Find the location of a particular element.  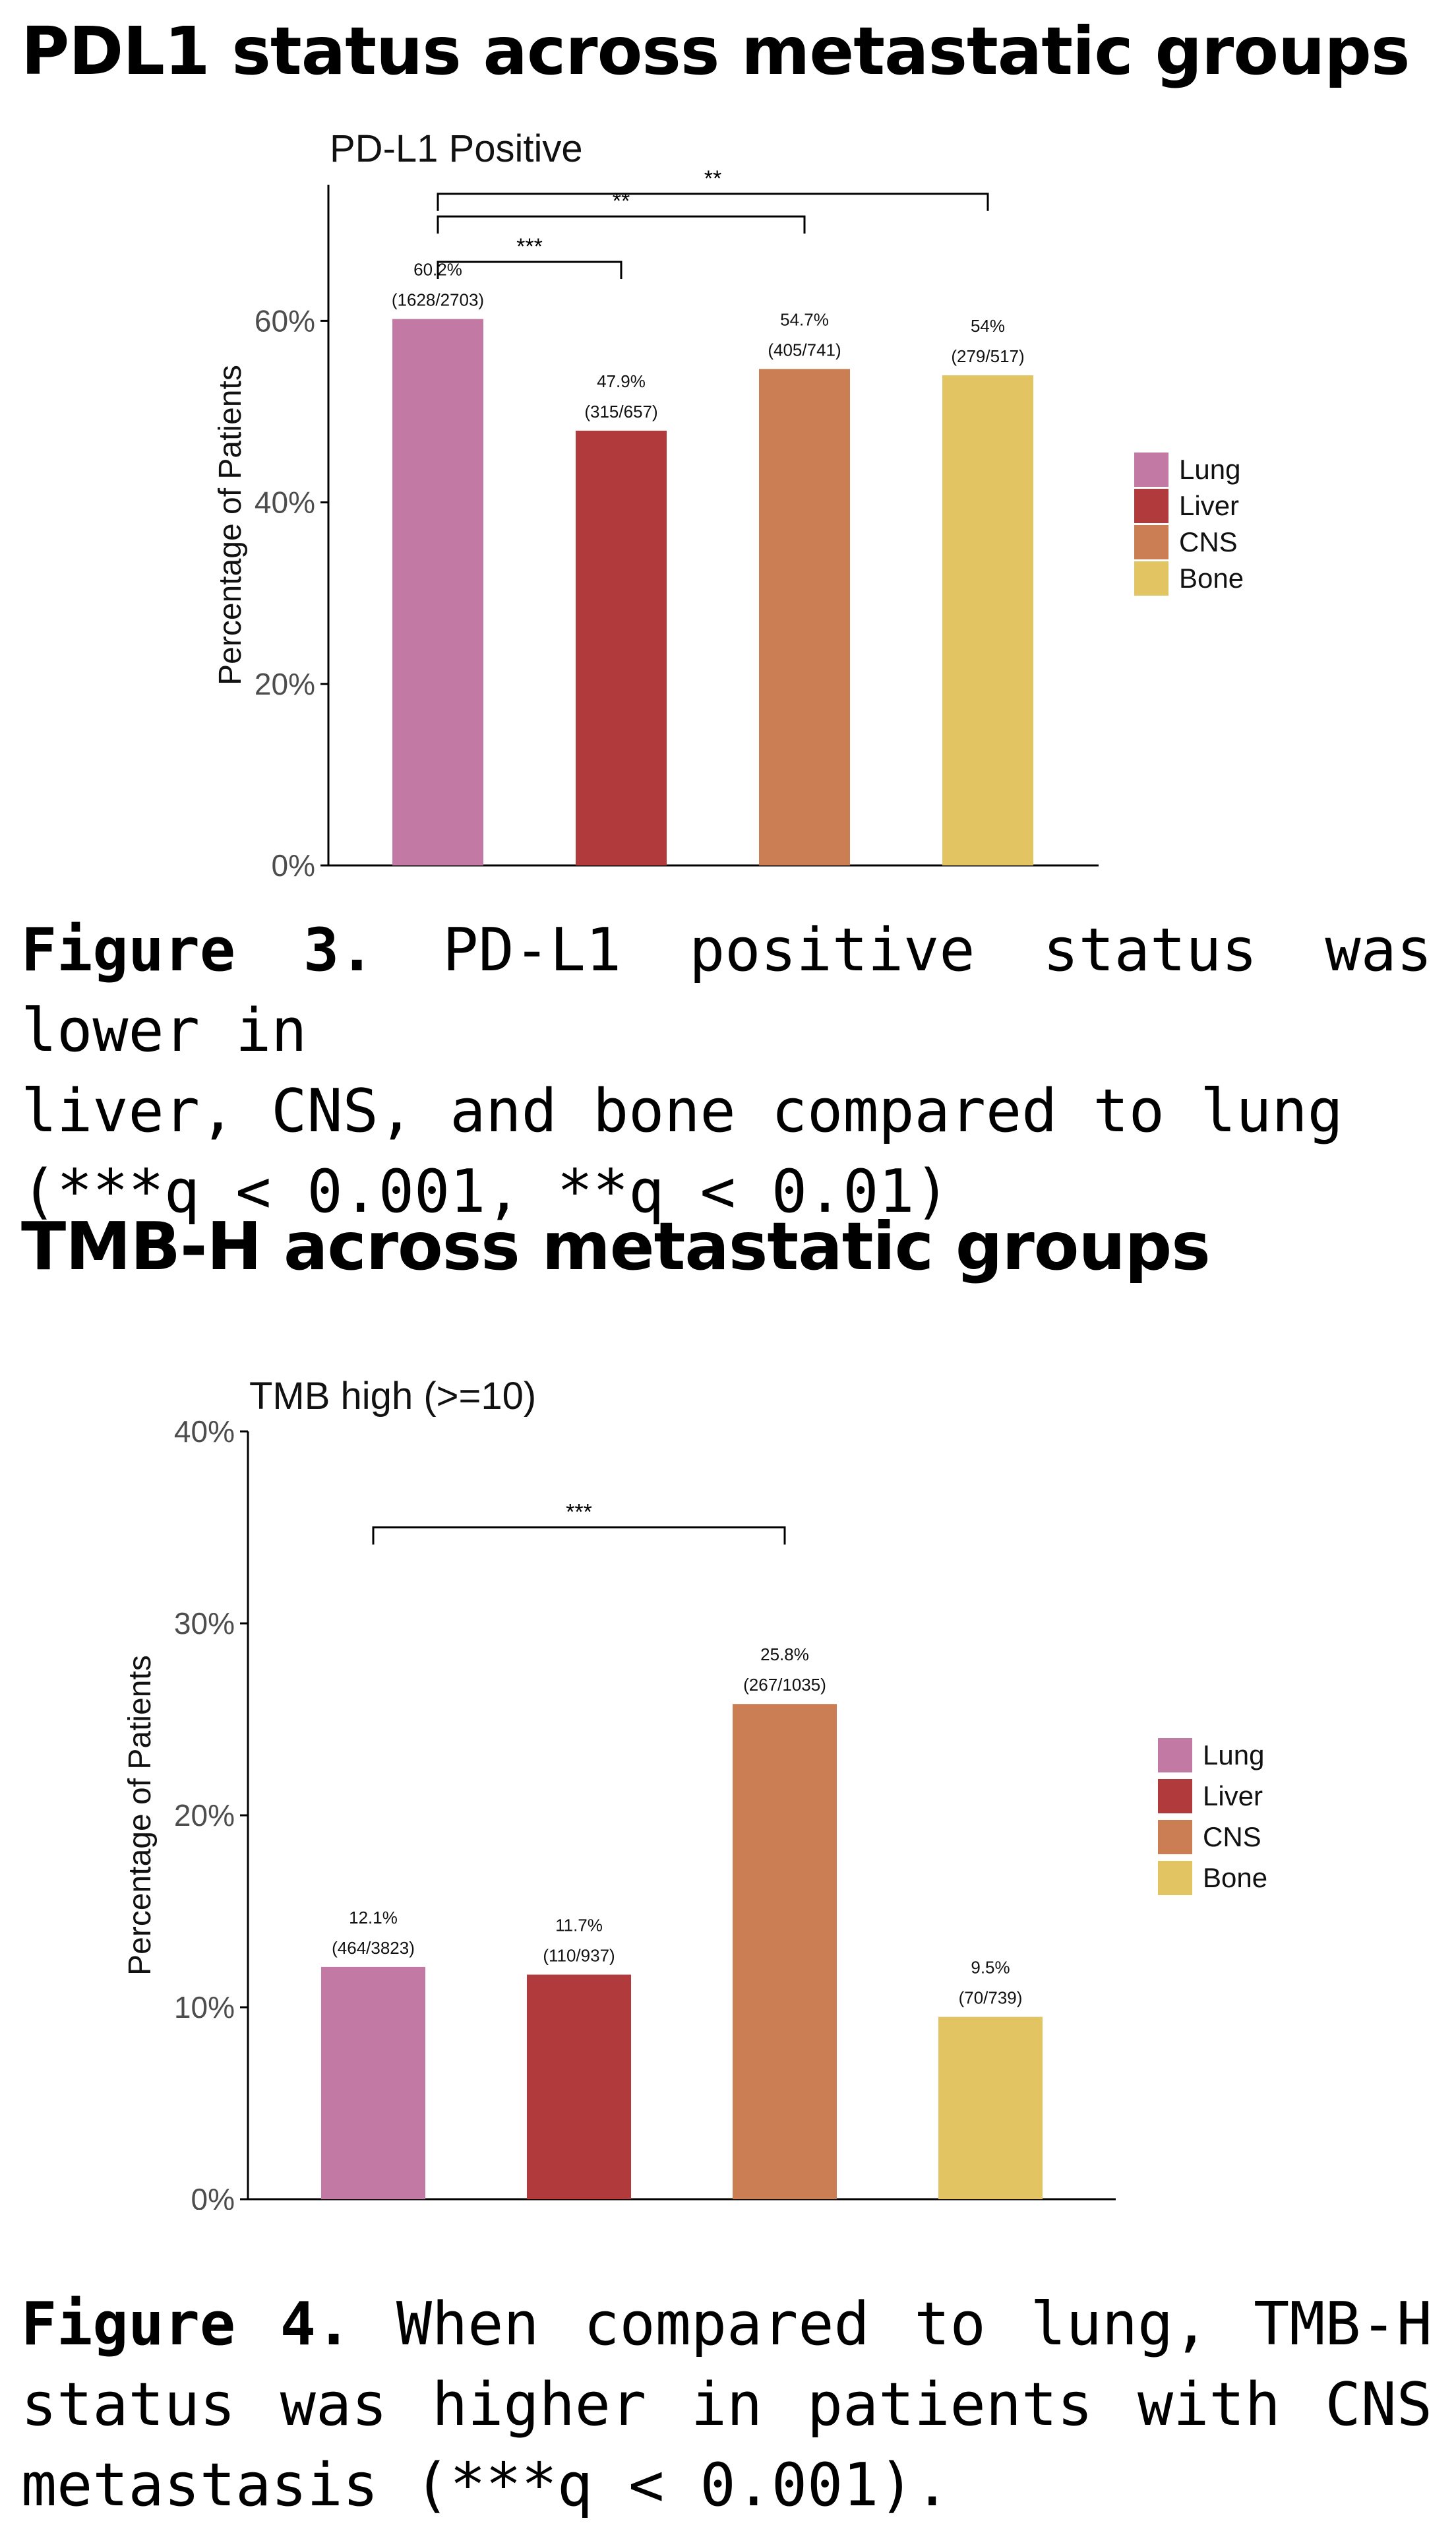

y-tick-label: 10% is located at coordinates (205, 2007).